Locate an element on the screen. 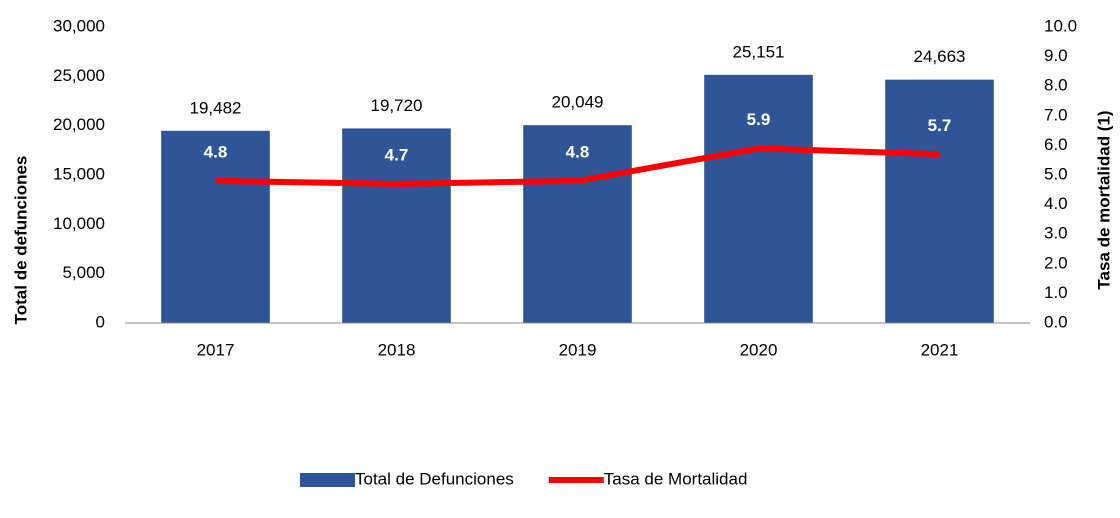 This screenshot has height=518, width=1120. legend-label: Tasa de Mortalidad is located at coordinates (676, 478).